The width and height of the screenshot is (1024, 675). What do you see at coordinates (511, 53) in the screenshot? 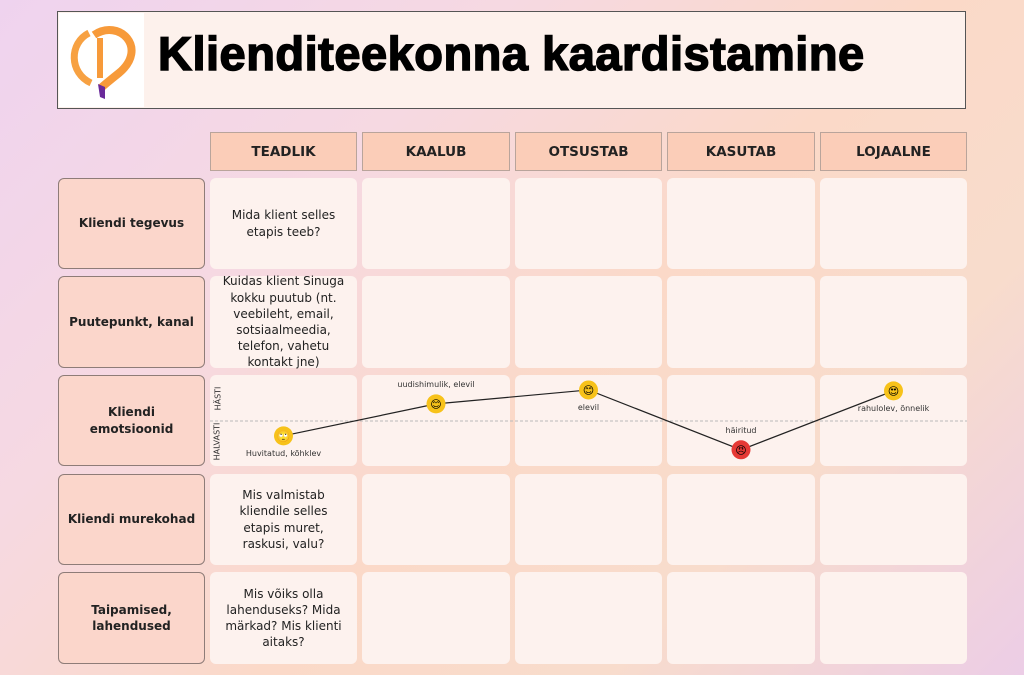
I see `page-title: Klienditeekonna kaardistamine` at bounding box center [511, 53].